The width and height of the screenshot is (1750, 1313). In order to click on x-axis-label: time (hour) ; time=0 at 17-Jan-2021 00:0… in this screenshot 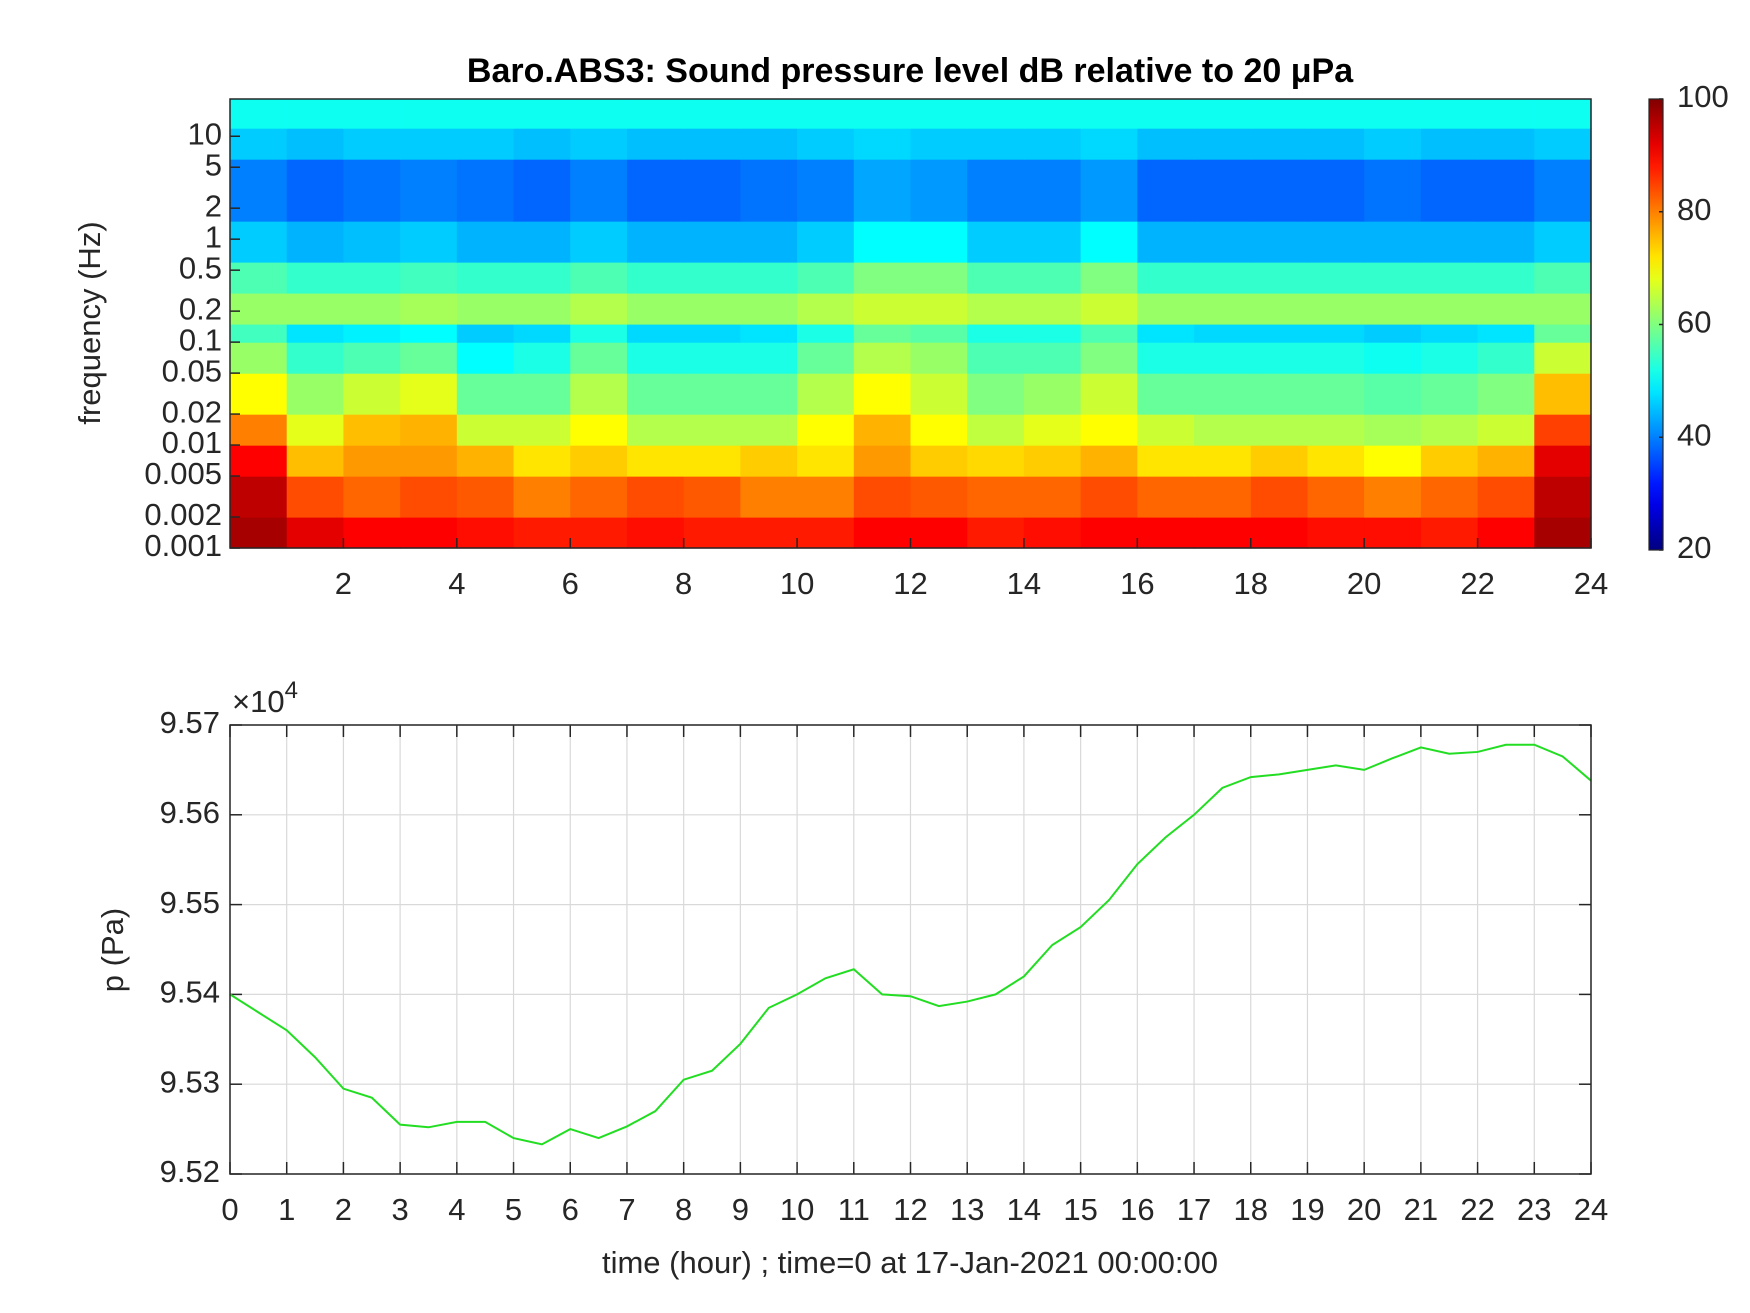, I will do `click(910, 1262)`.